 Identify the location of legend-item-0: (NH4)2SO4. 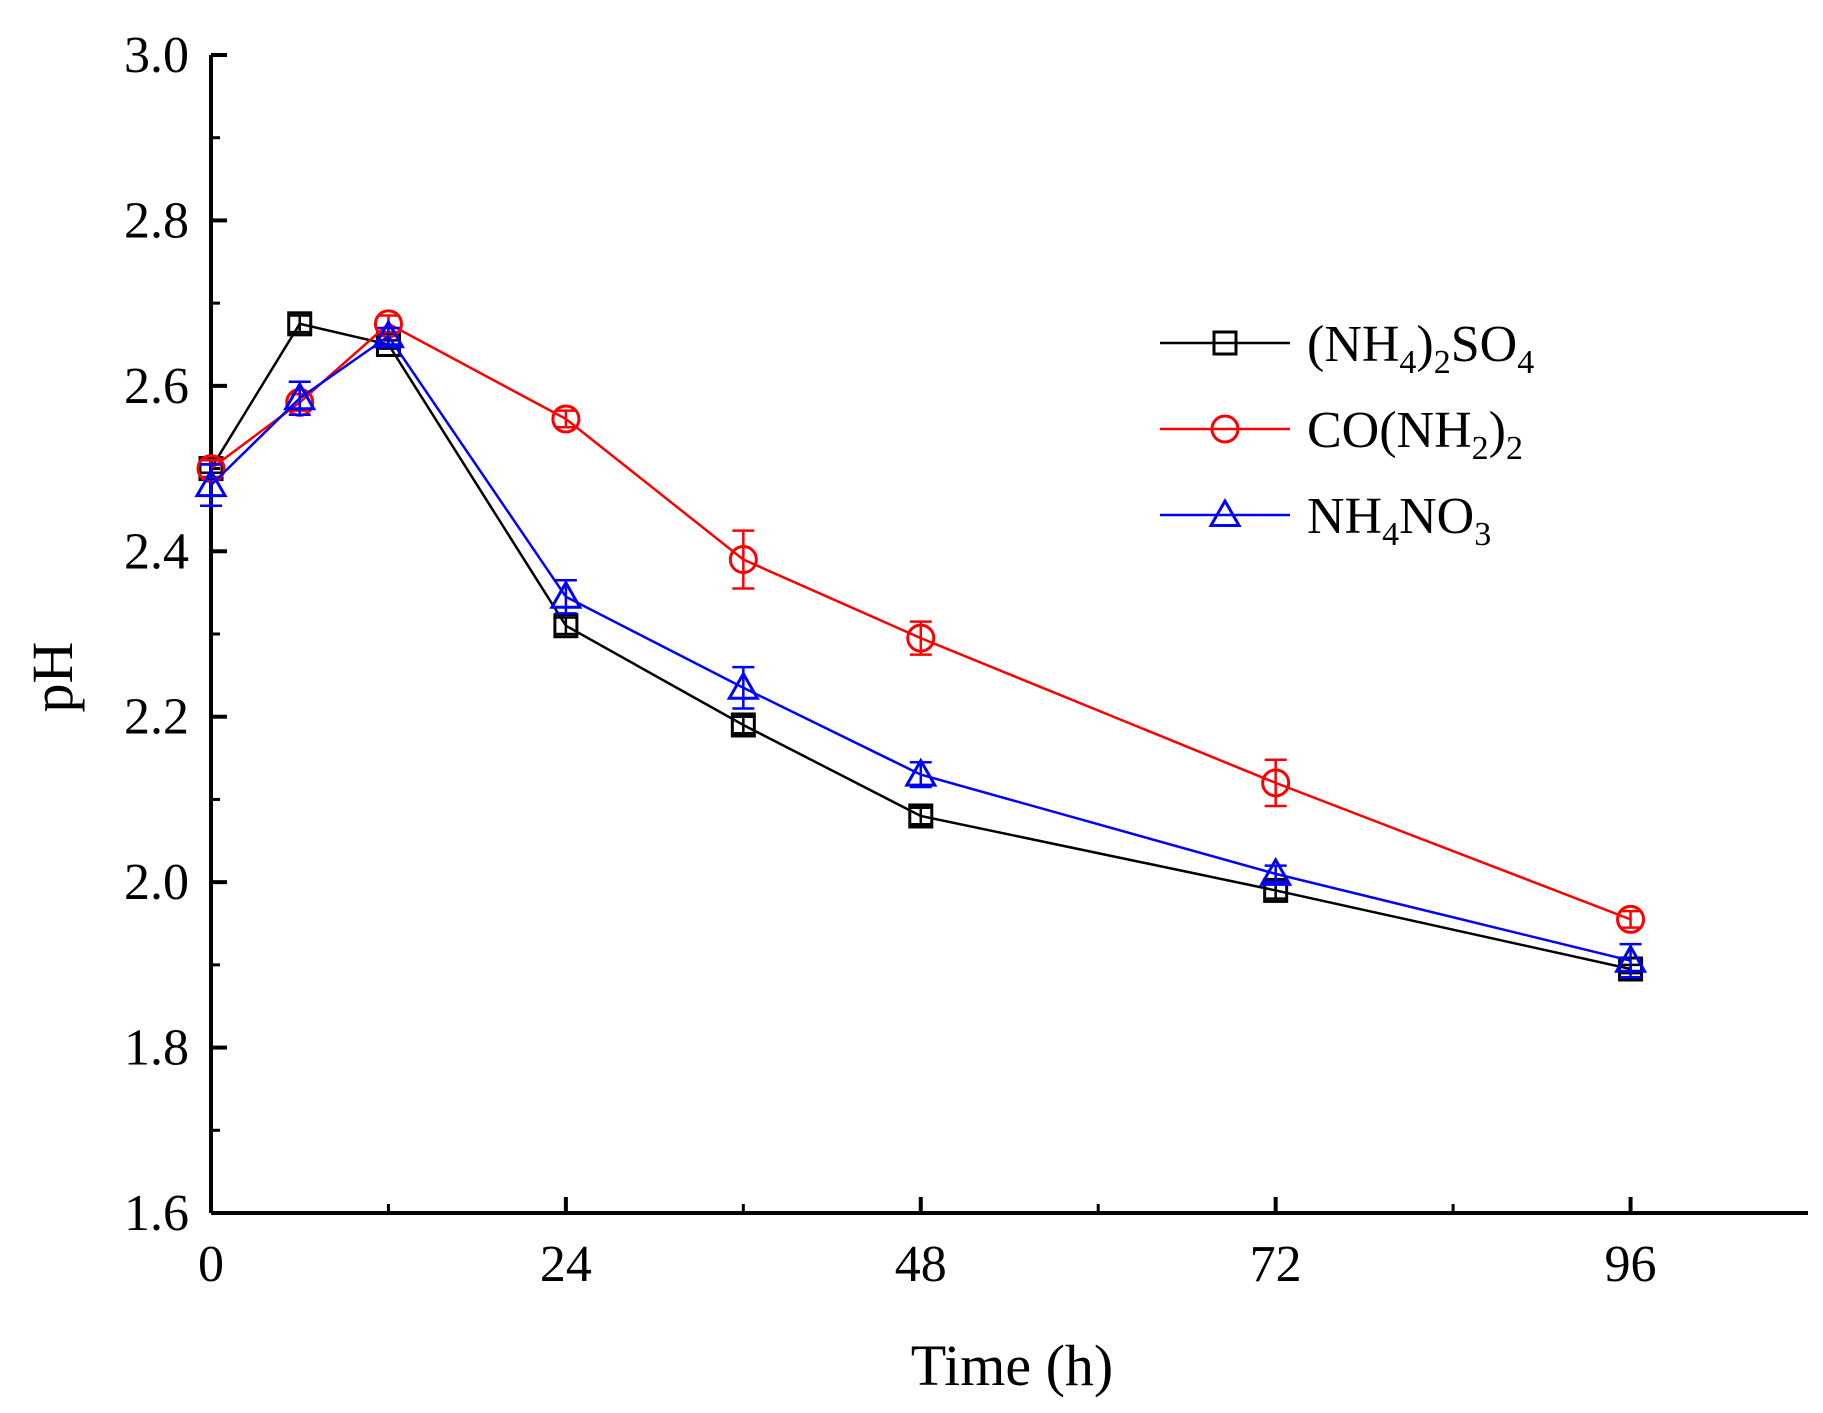
(1347, 348).